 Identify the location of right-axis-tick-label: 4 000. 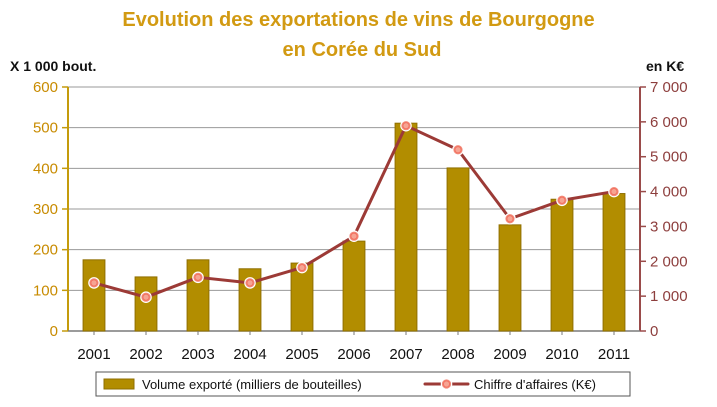
(669, 192).